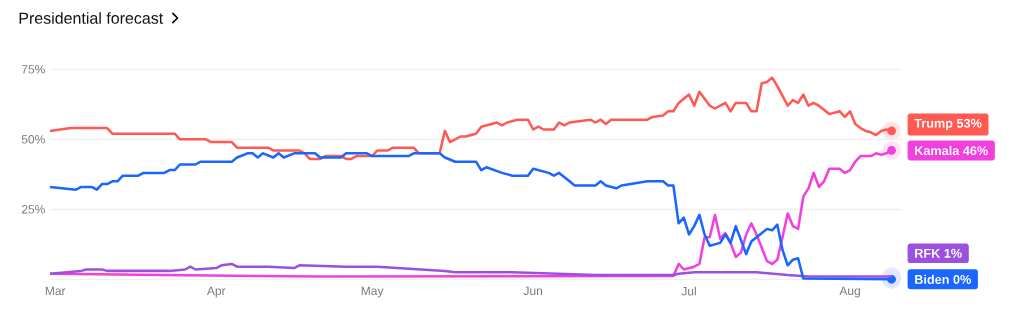 This screenshot has width=1009, height=328. What do you see at coordinates (33, 69) in the screenshot?
I see `y-tick-label: 75%` at bounding box center [33, 69].